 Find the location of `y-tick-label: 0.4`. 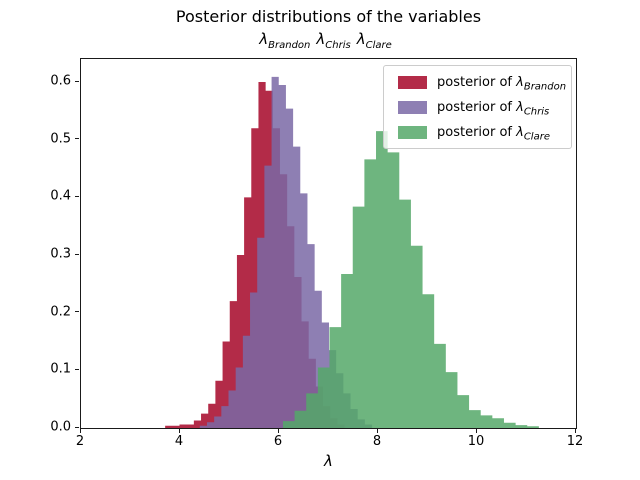

y-tick-label: 0.4 is located at coordinates (60, 196).